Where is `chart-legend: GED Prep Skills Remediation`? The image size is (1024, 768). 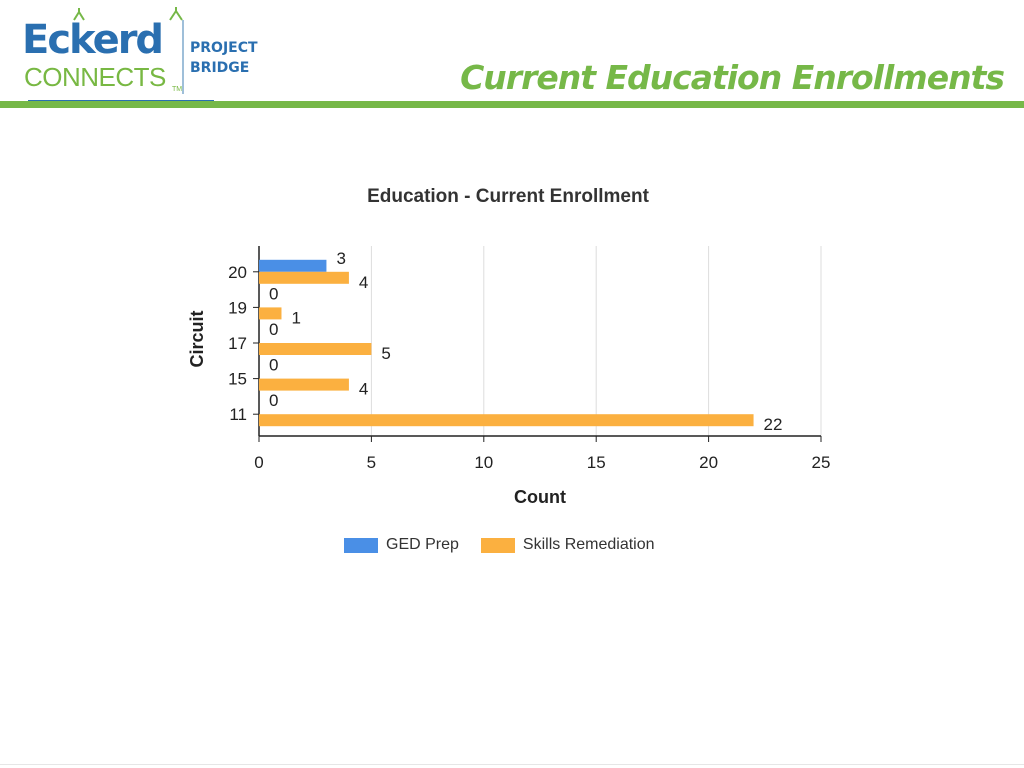
chart-legend: GED Prep Skills Remediation is located at coordinates (510, 545).